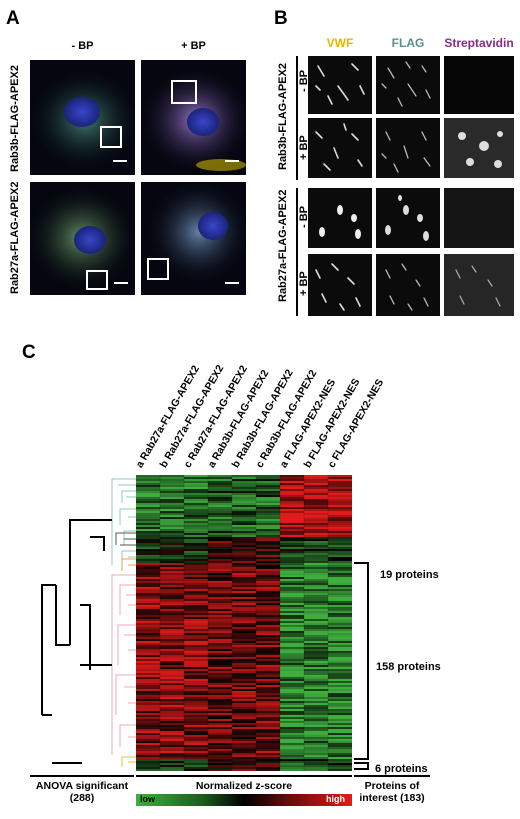 Image resolution: width=520 pixels, height=819 pixels. Describe the element at coordinates (82, 46) in the screenshot. I see `panel-a-col-minus-bp: - BP` at that location.